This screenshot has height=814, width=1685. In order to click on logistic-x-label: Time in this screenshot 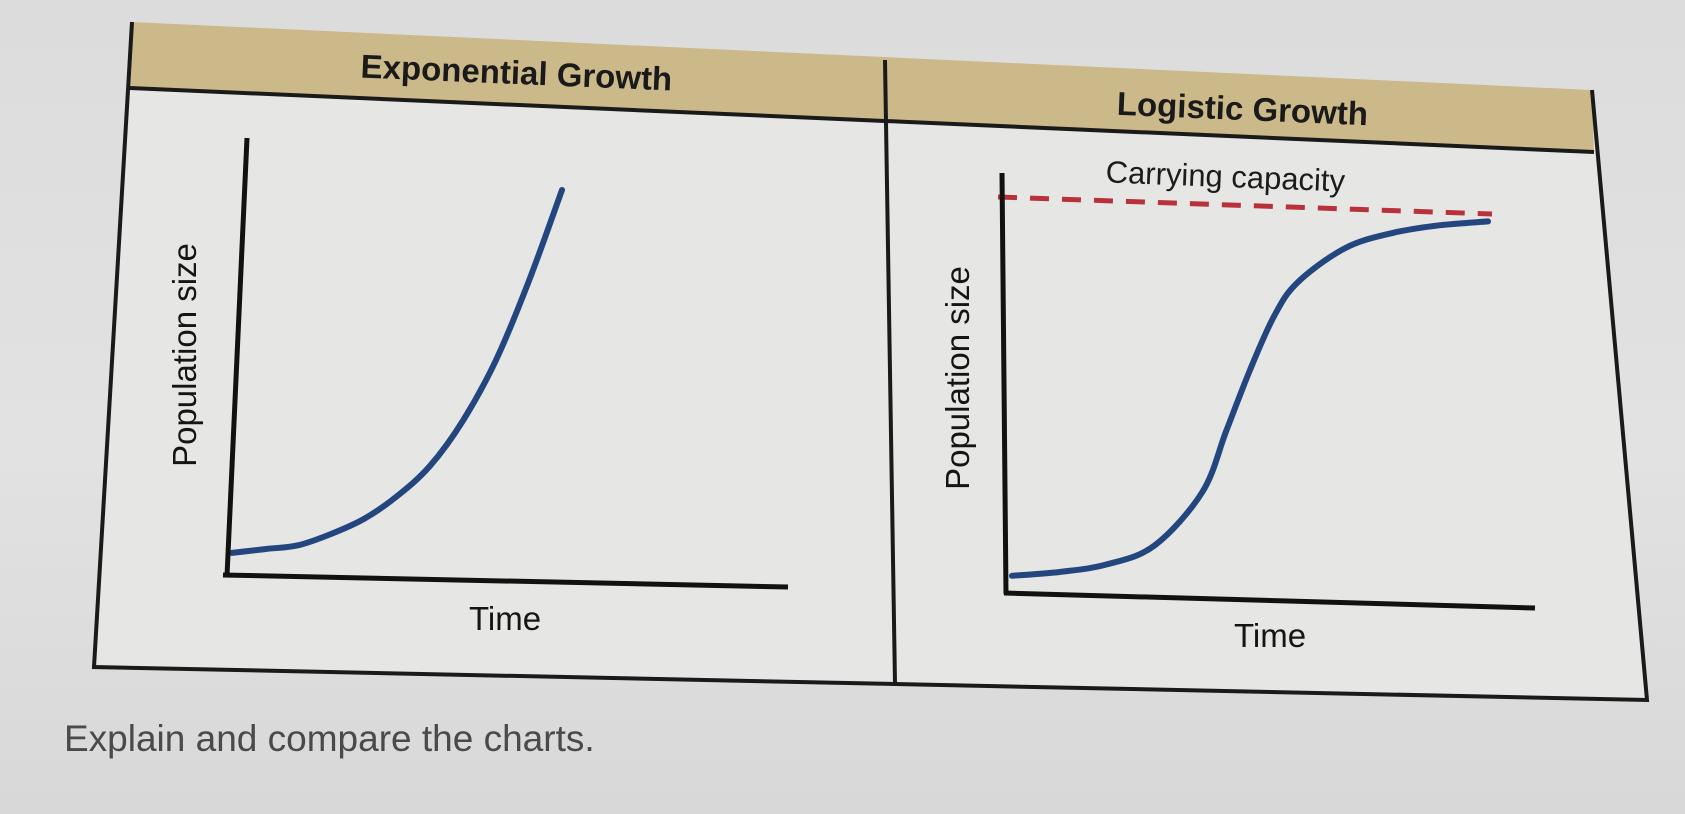, I will do `click(1270, 635)`.